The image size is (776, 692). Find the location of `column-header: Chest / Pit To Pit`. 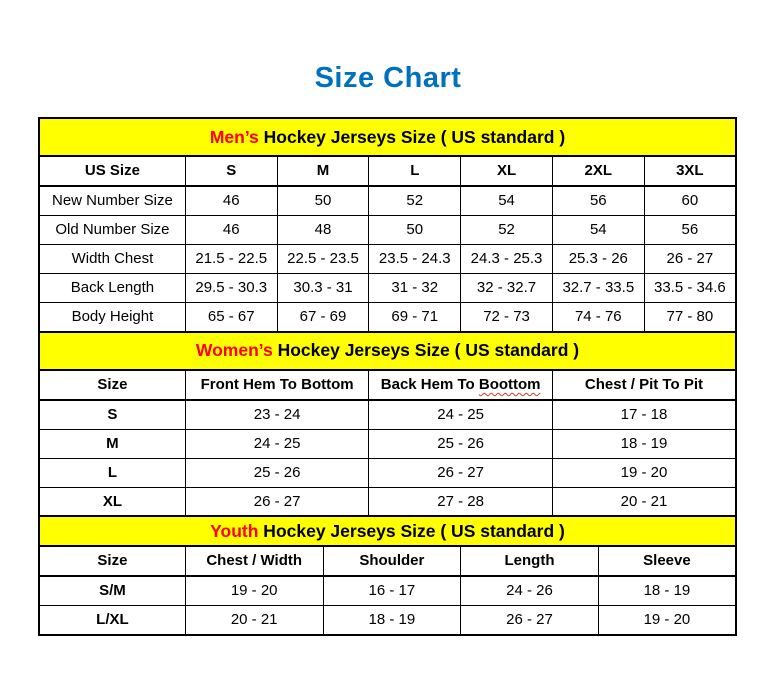

column-header: Chest / Pit To Pit is located at coordinates (644, 385).